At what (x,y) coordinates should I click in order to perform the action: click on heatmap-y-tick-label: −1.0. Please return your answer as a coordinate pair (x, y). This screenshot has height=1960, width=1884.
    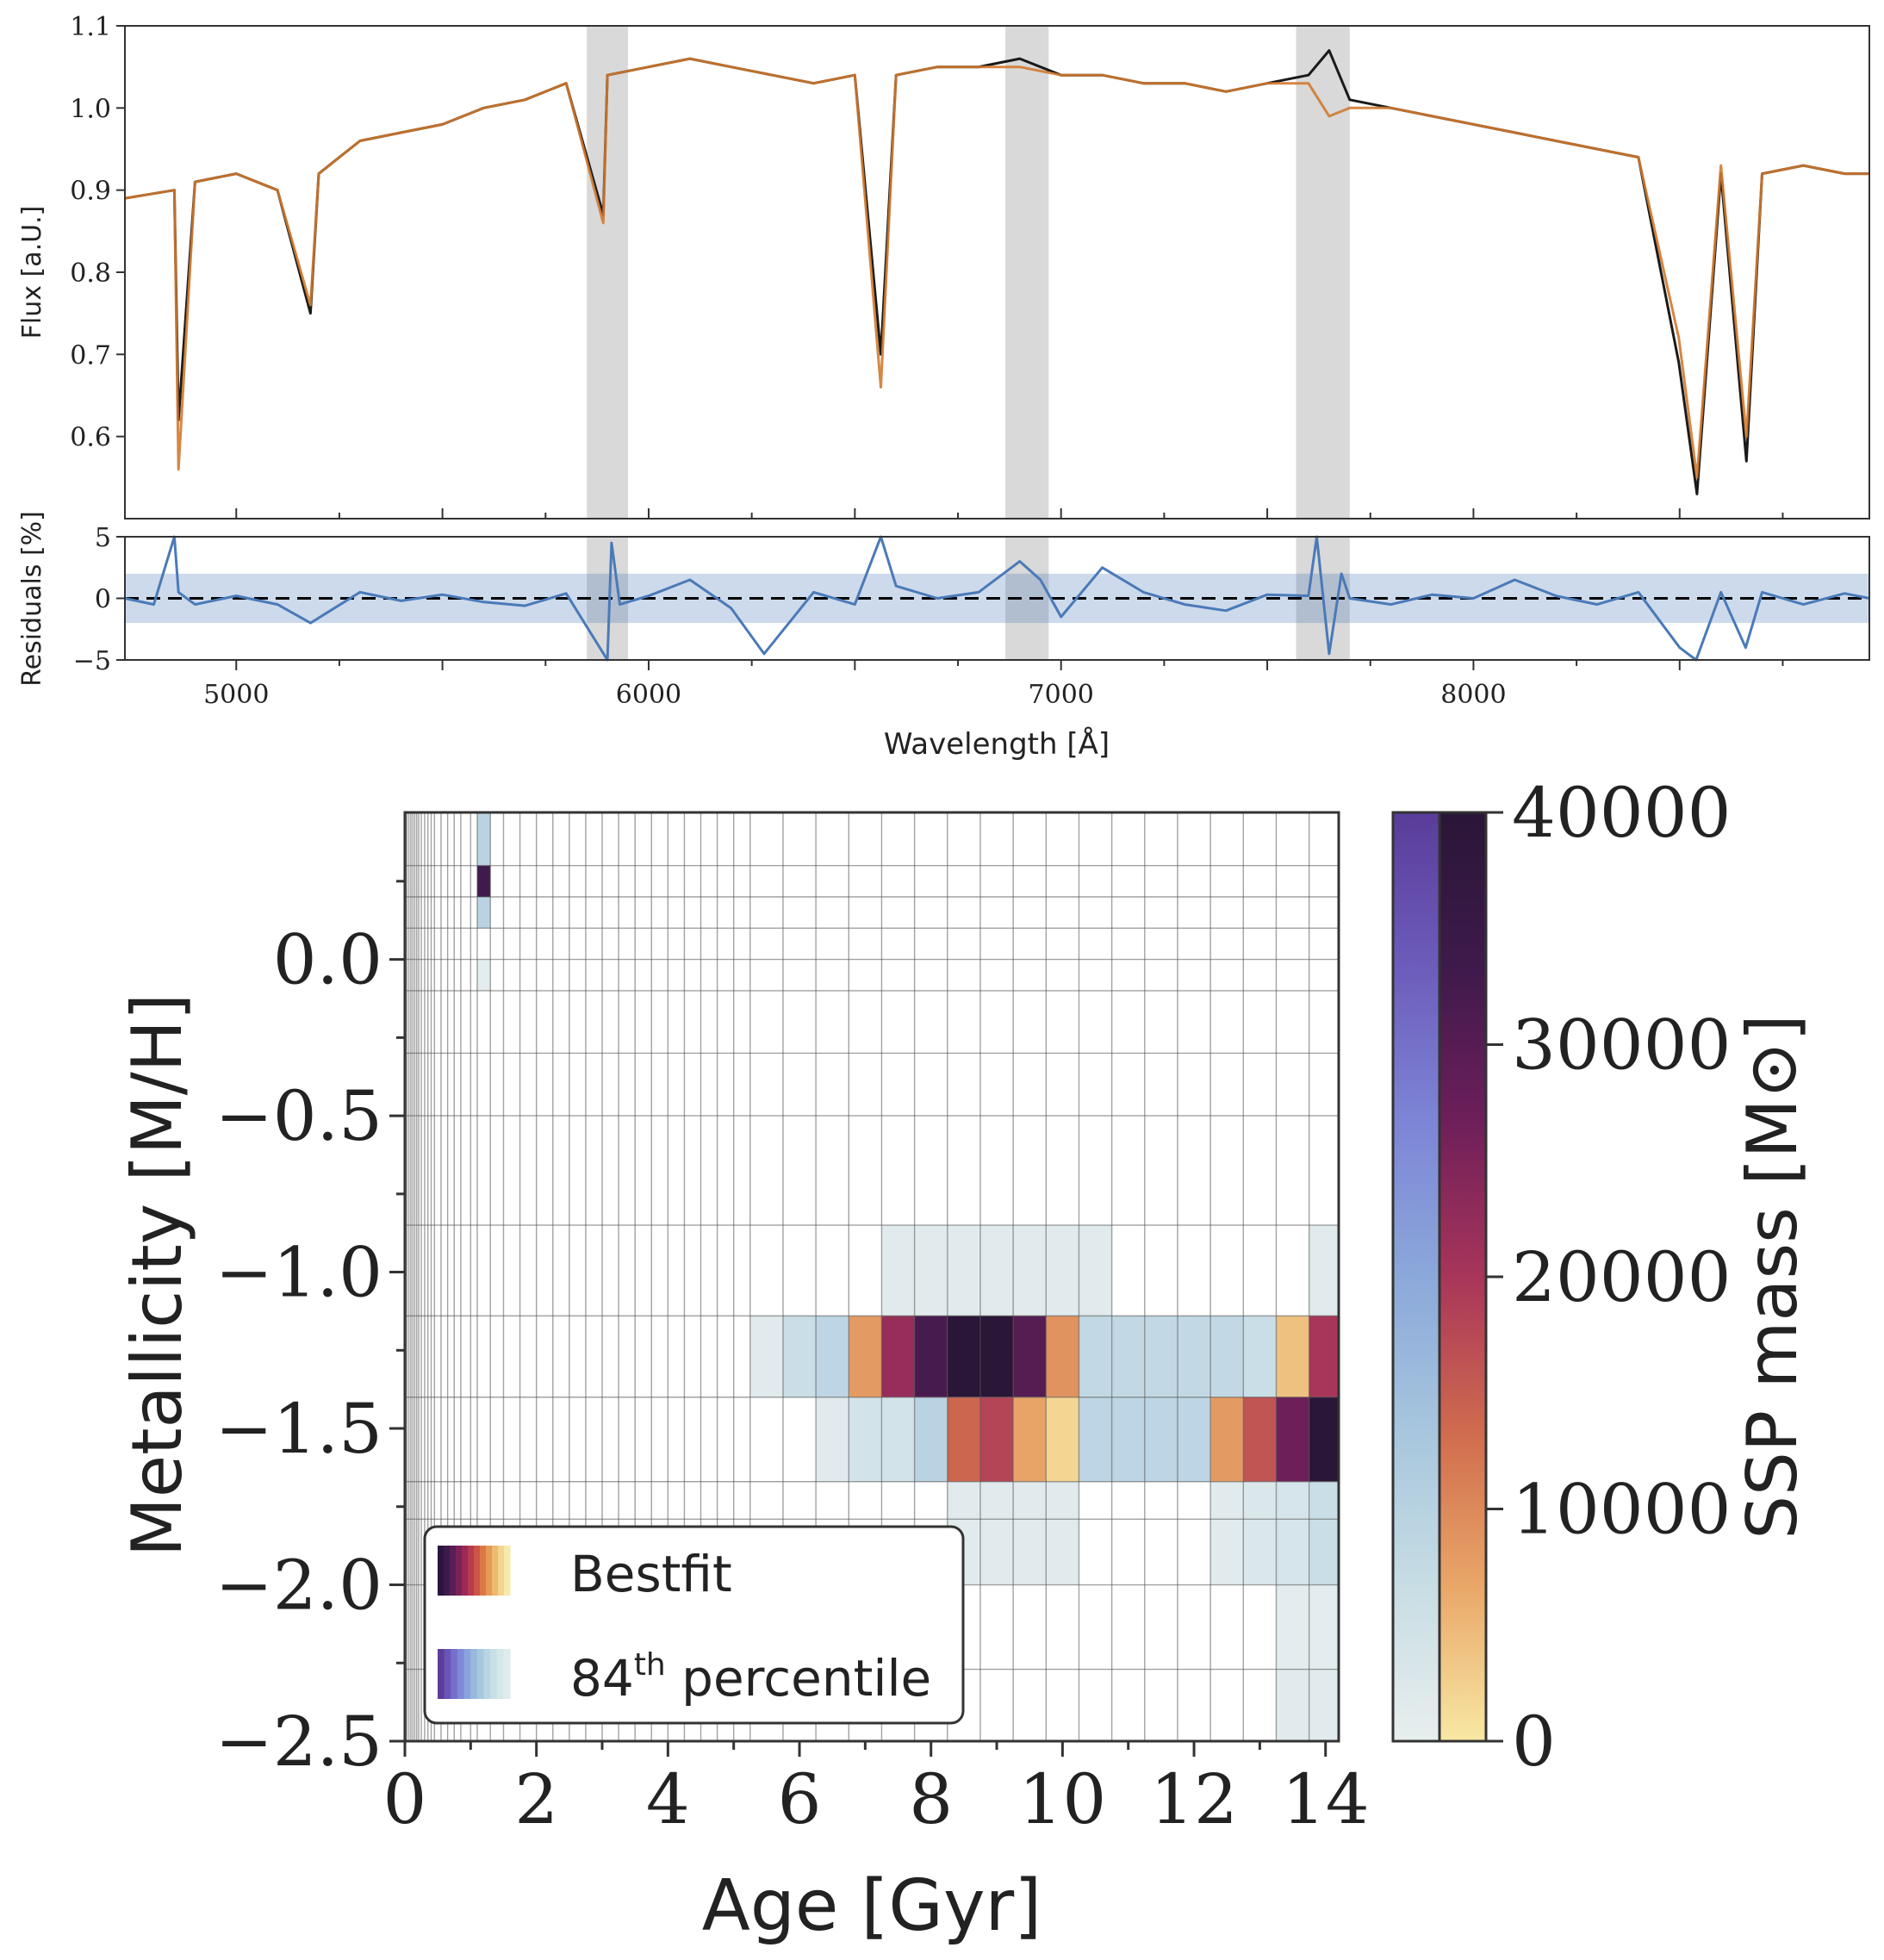
    Looking at the image, I should click on (299, 1273).